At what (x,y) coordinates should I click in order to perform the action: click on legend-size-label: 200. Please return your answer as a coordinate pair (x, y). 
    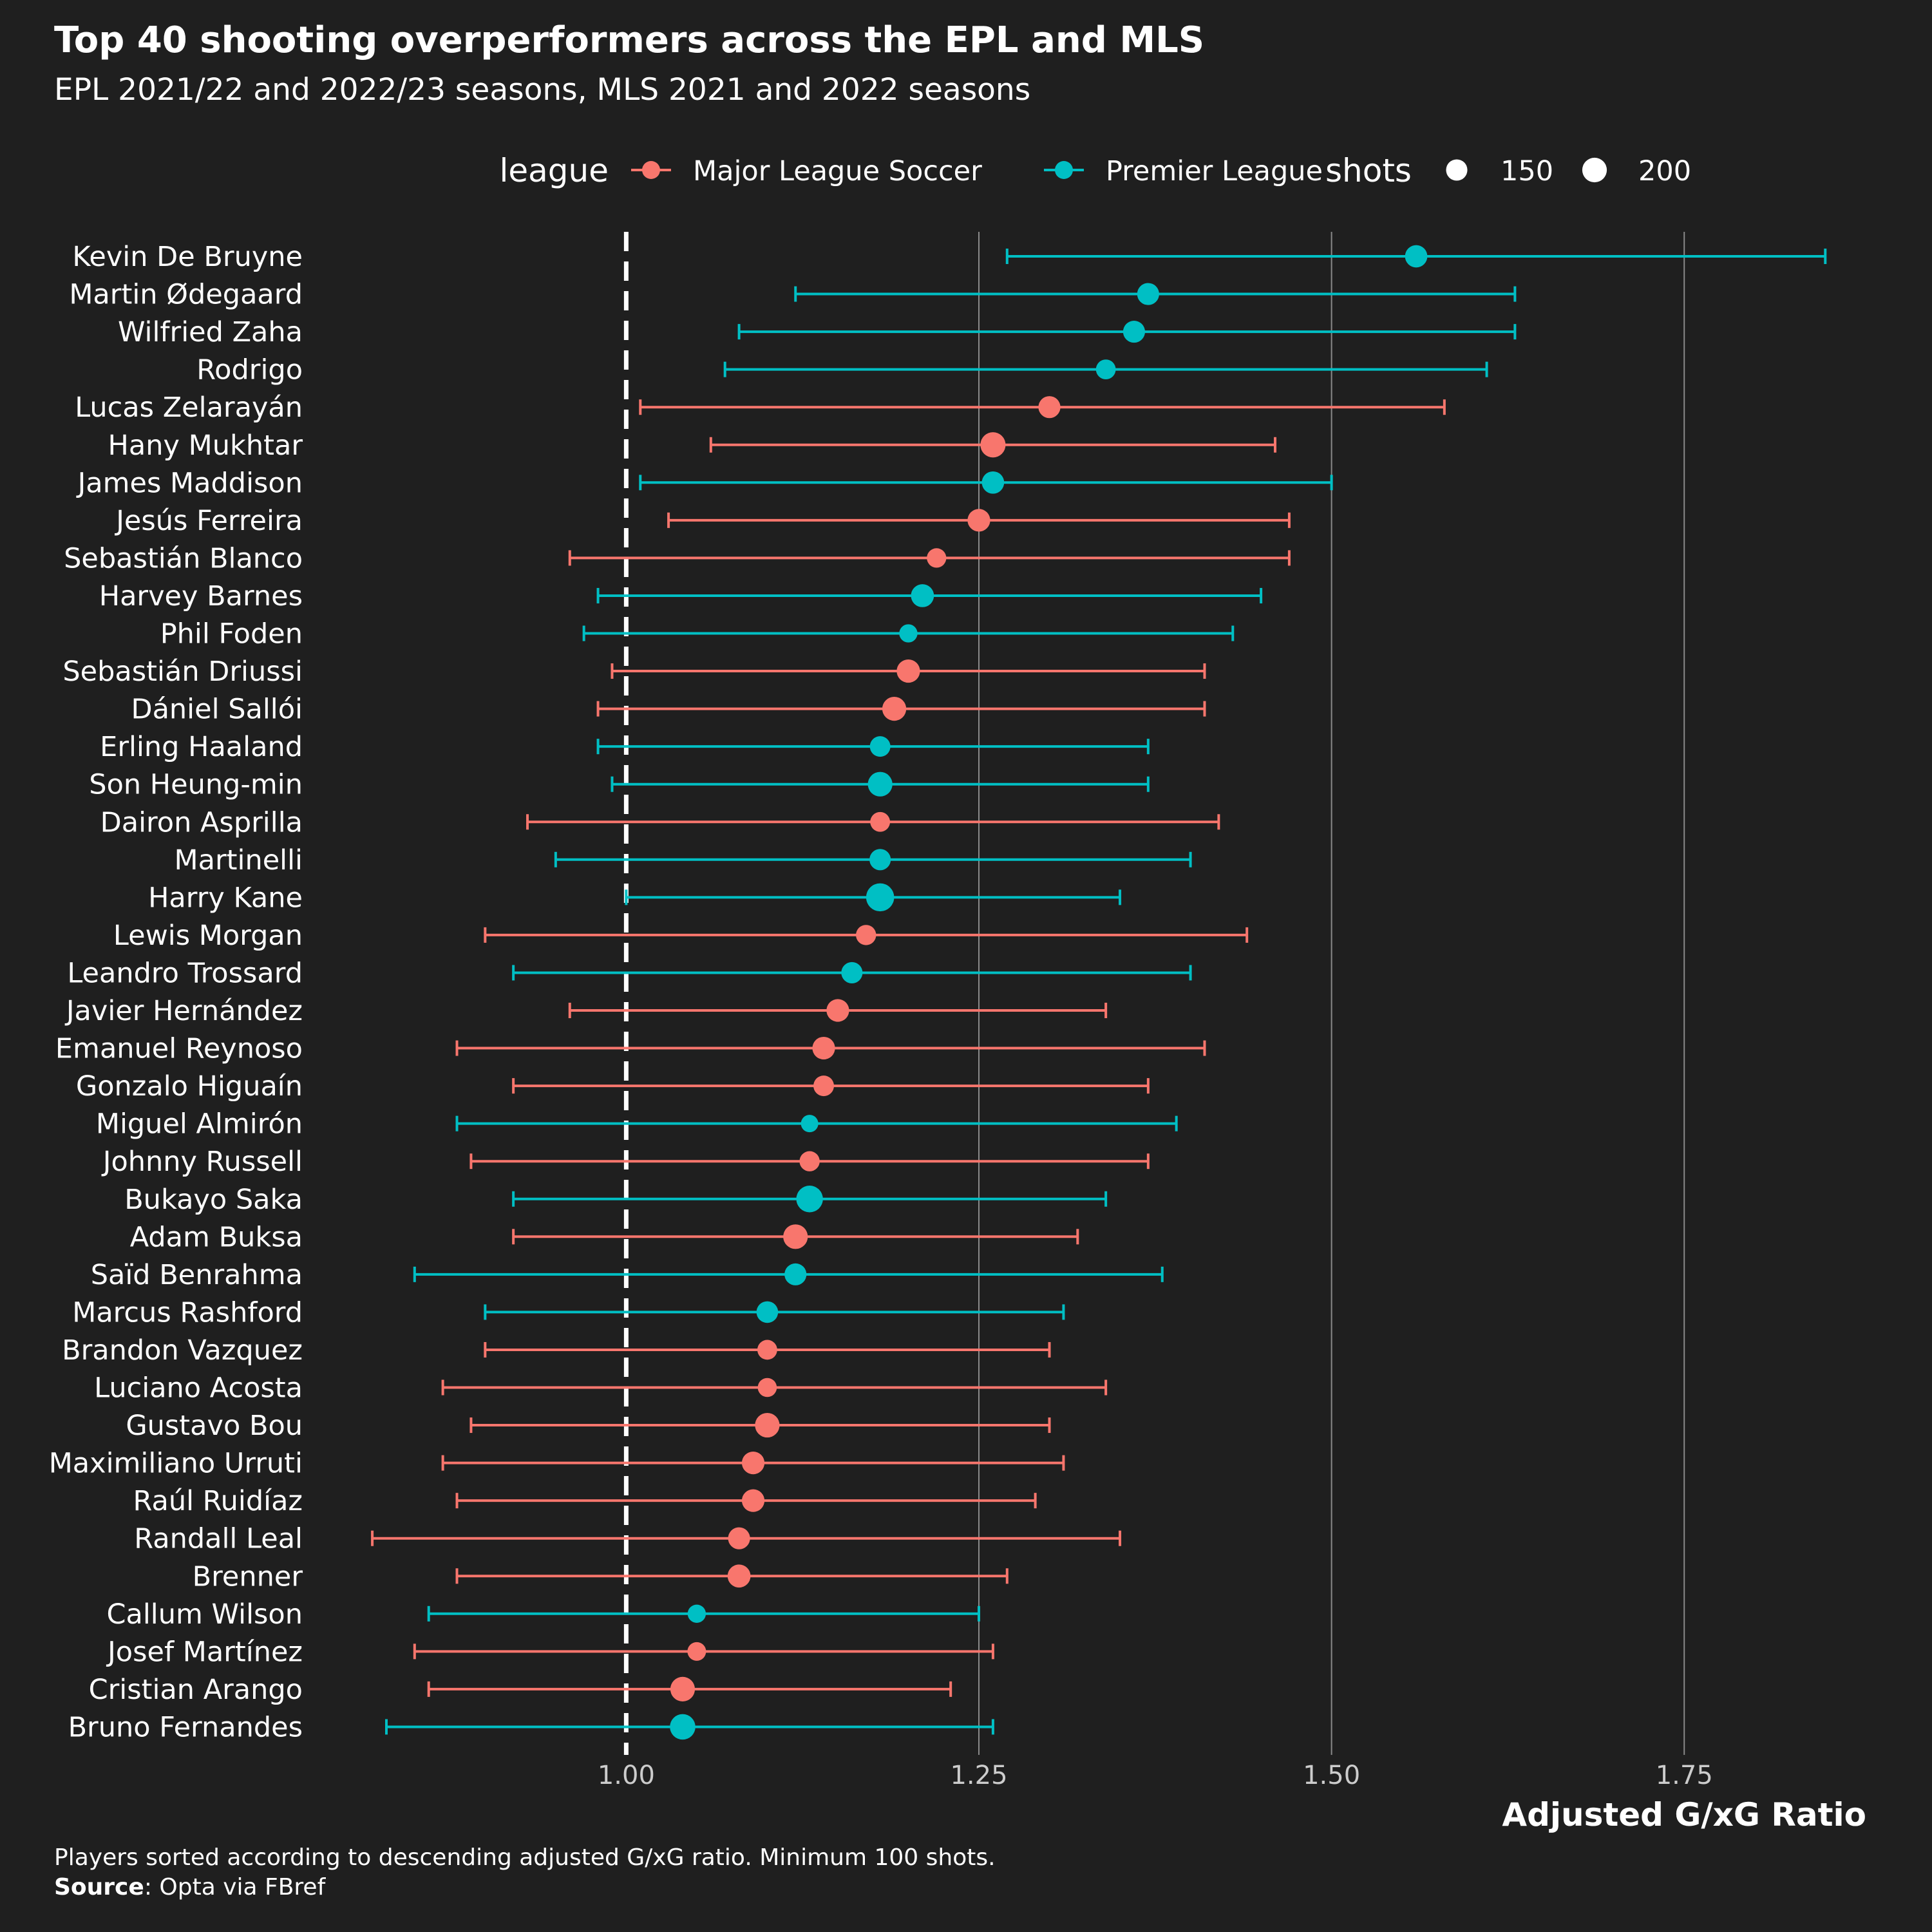
    Looking at the image, I should click on (1665, 171).